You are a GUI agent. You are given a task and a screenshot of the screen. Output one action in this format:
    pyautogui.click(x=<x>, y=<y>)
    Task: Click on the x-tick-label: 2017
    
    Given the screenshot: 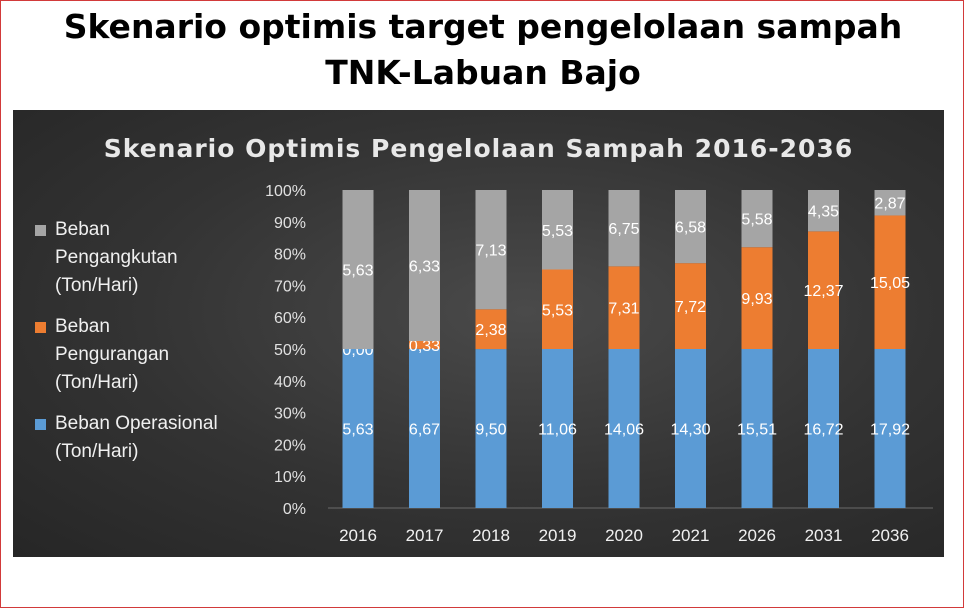 What is the action you would take?
    pyautogui.click(x=425, y=535)
    